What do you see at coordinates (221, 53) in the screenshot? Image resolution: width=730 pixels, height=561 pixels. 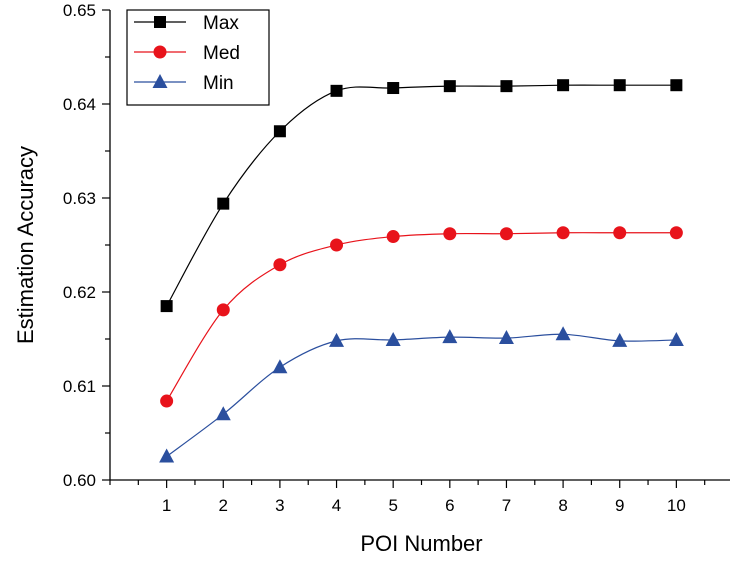 I see `legend-label-med: Med` at bounding box center [221, 53].